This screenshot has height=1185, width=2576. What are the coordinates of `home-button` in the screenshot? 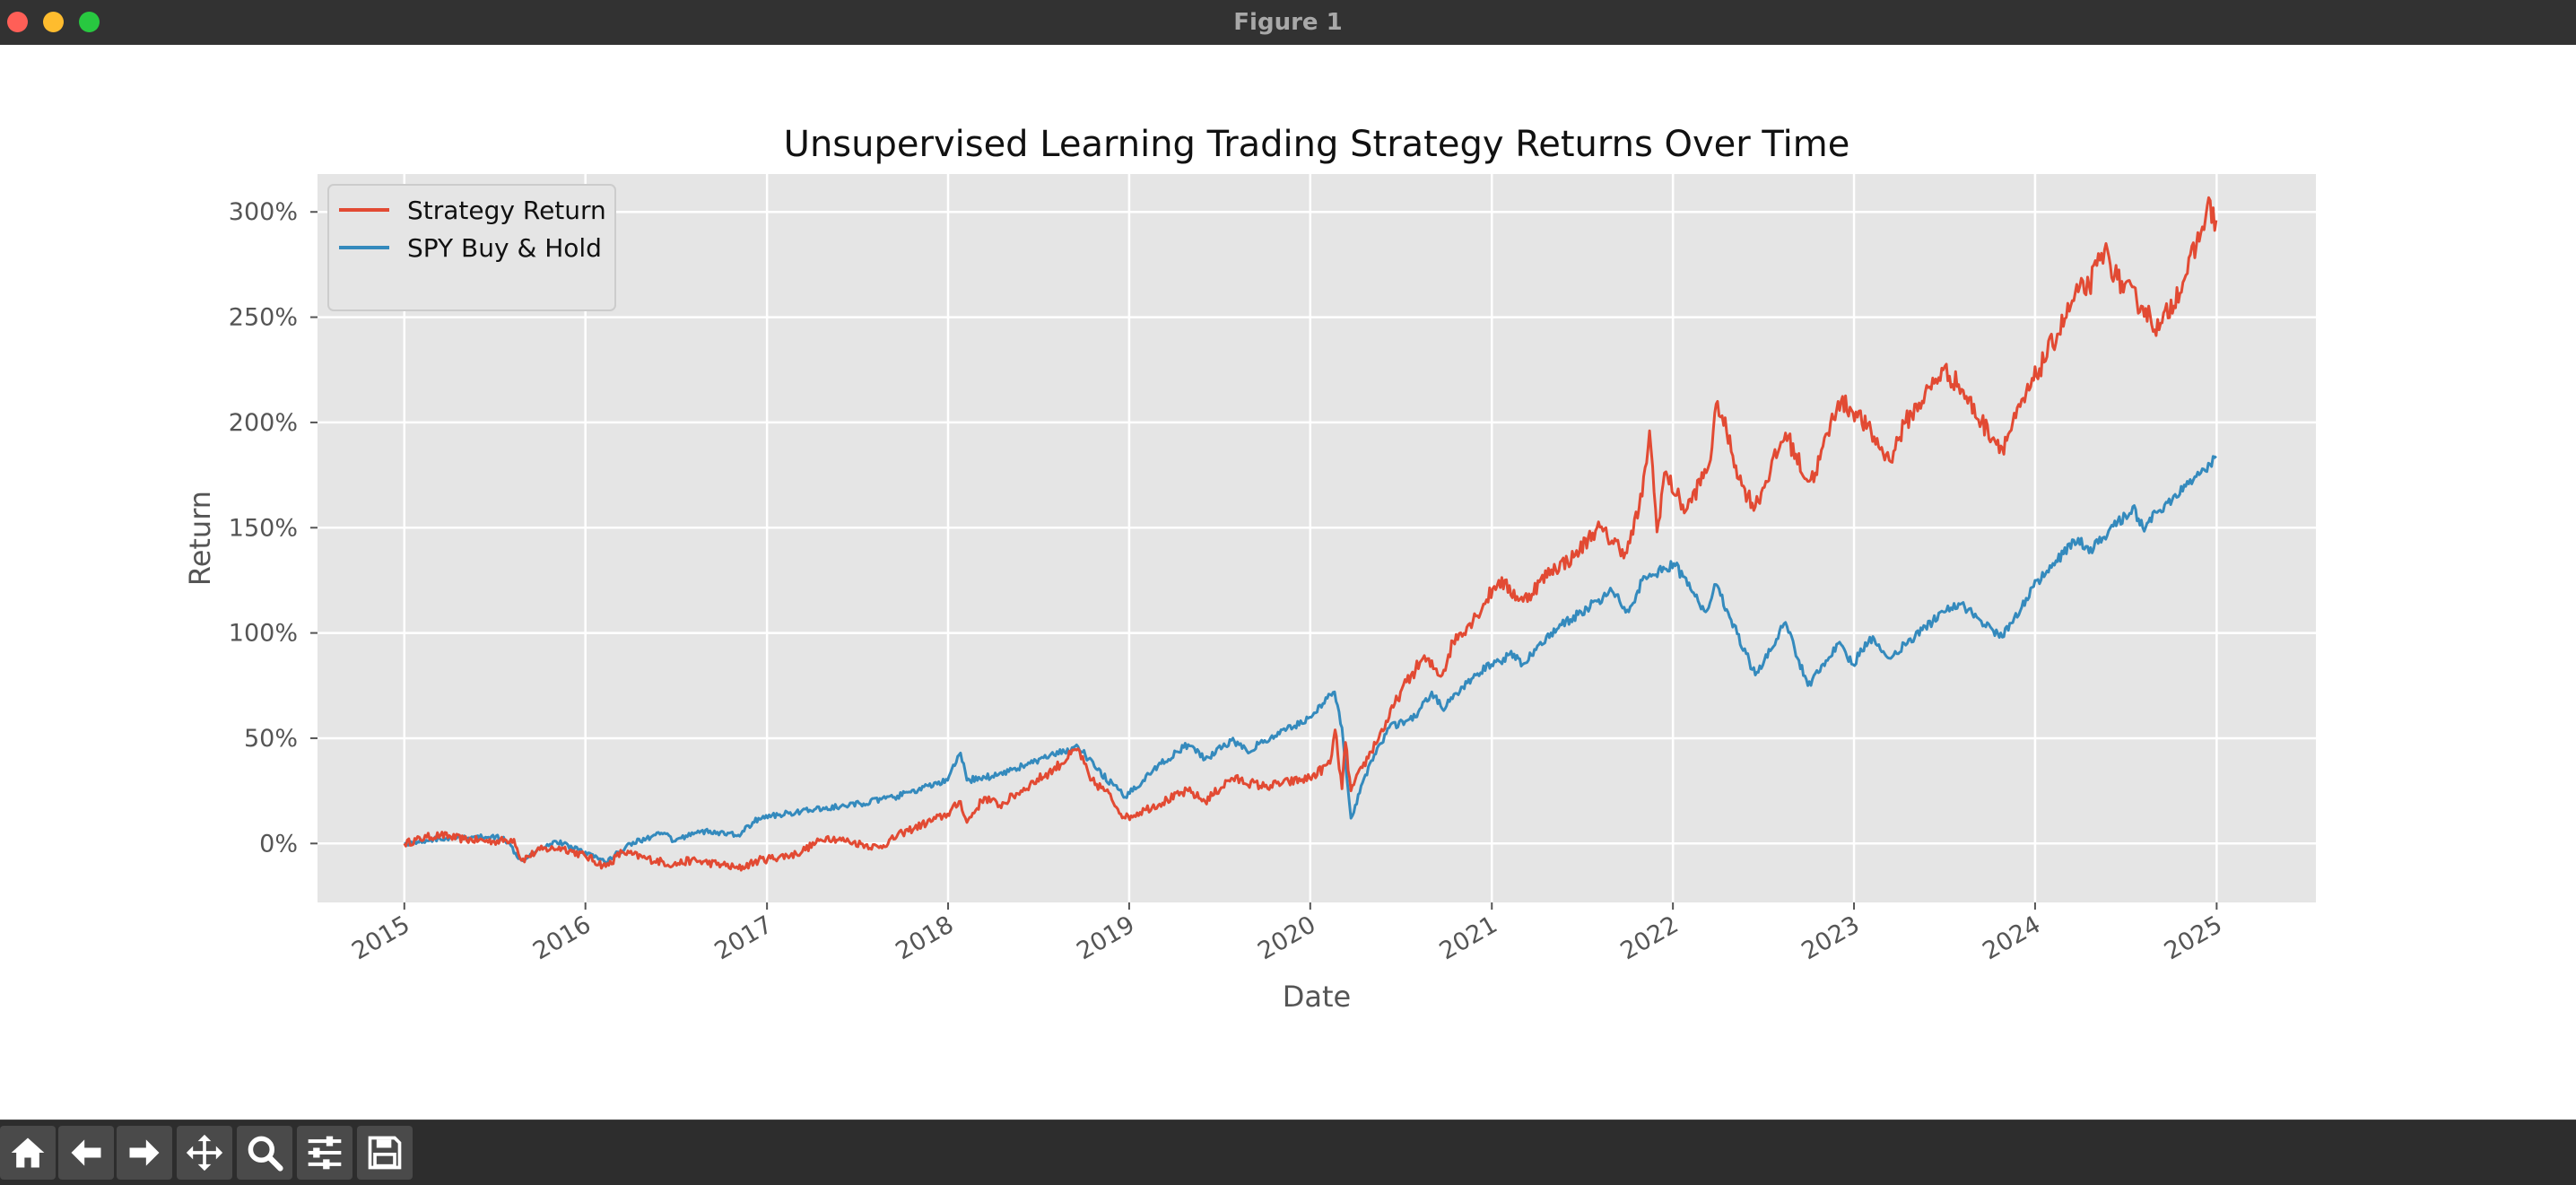 It's located at (28, 1153).